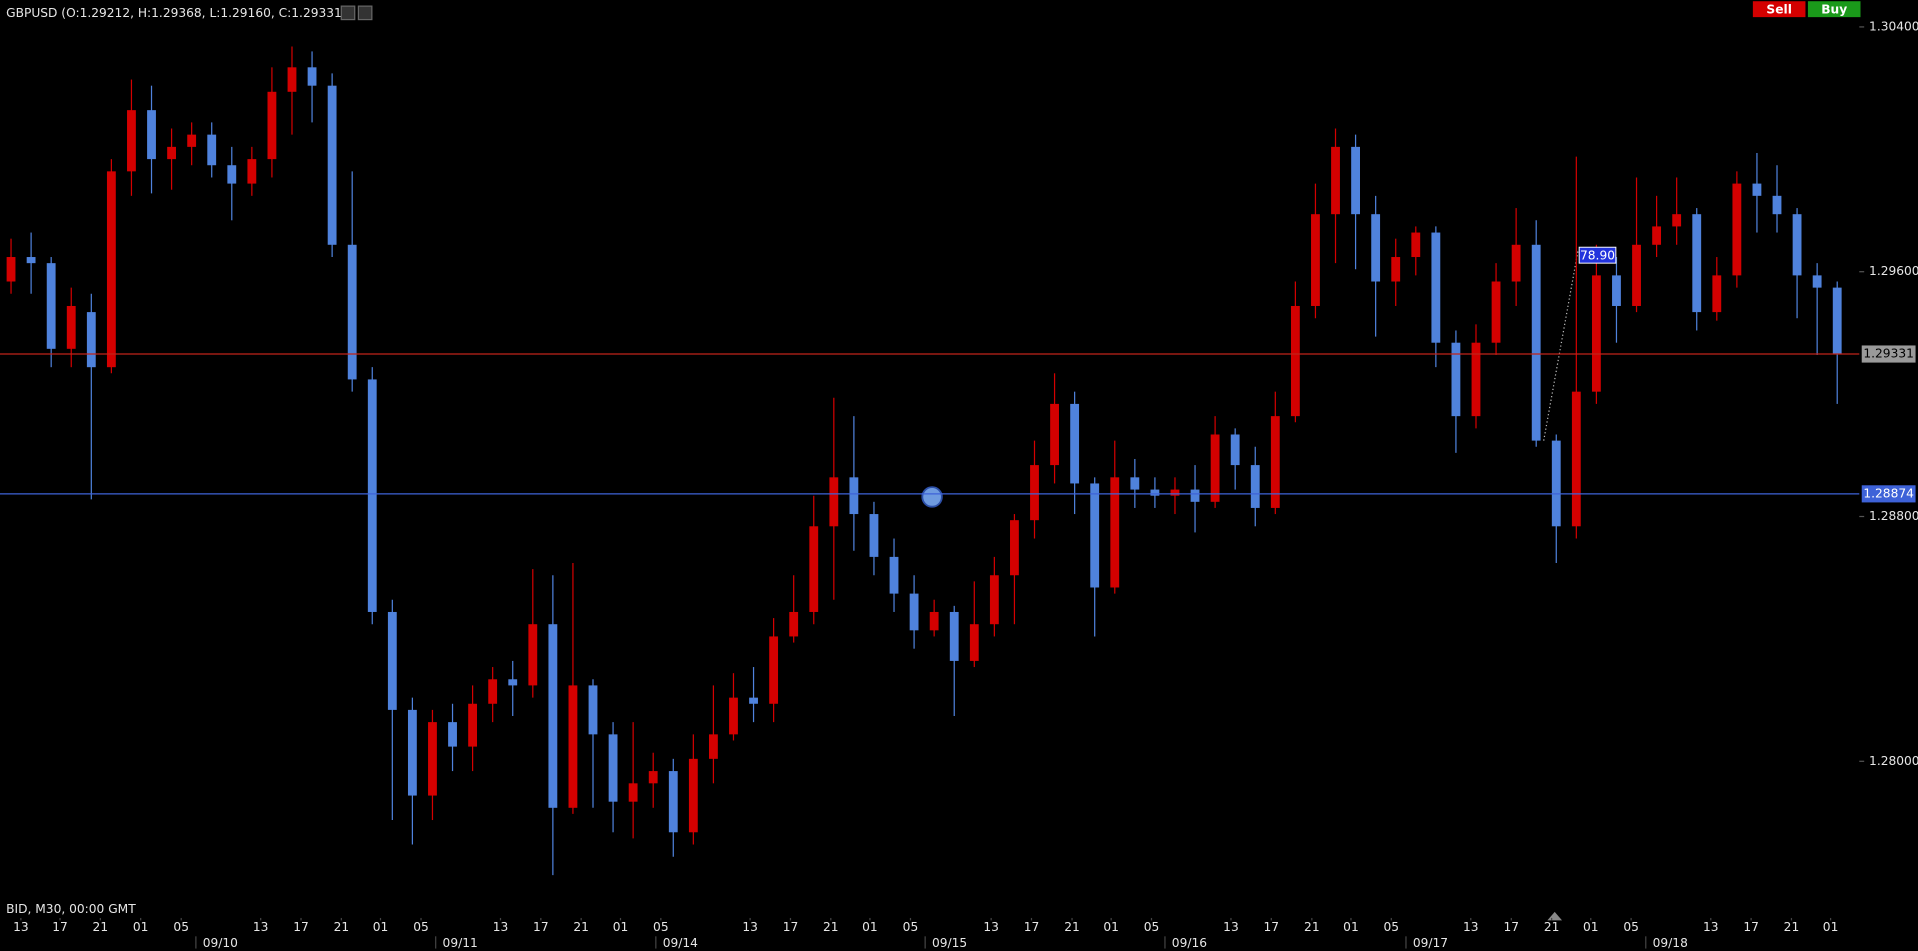  What do you see at coordinates (932, 497) in the screenshot?
I see `line-handle` at bounding box center [932, 497].